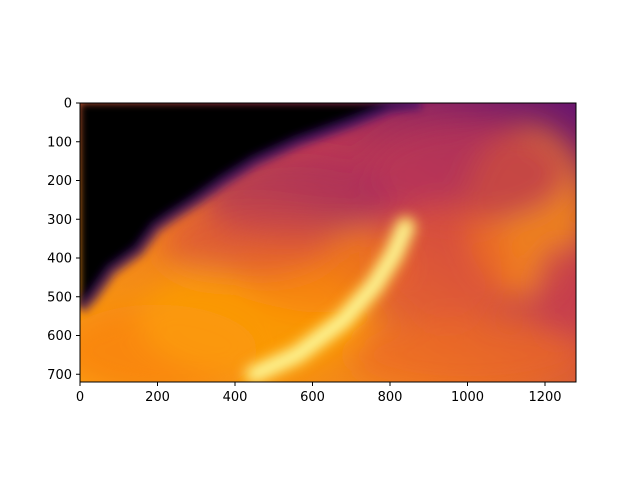 This screenshot has height=480, width=640. Describe the element at coordinates (467, 173) in the screenshot. I see `blob-upper-right` at that location.